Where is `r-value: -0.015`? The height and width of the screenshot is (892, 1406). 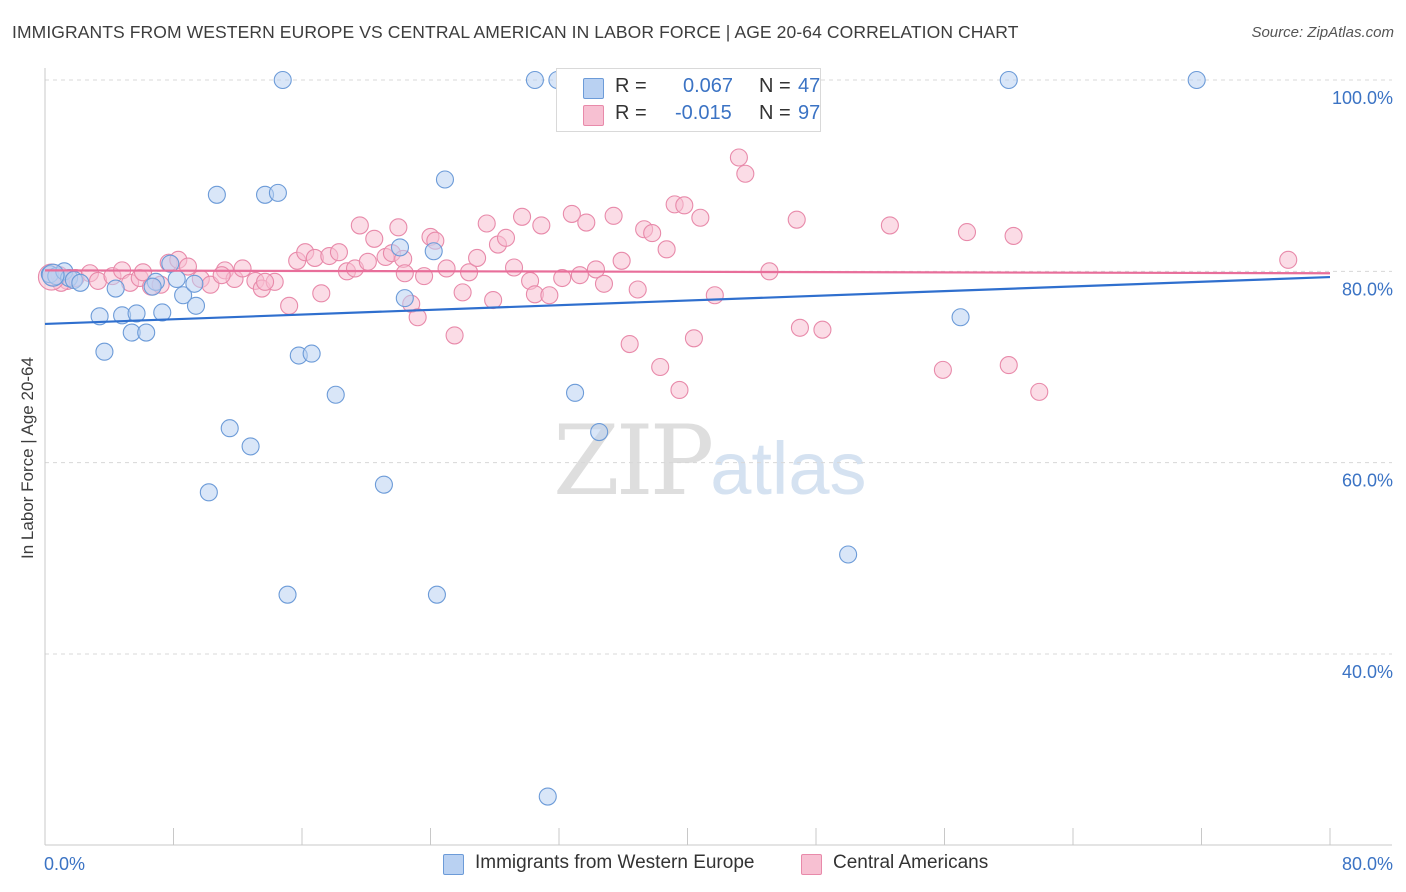
r-value: -0.015 is located at coordinates (703, 113).